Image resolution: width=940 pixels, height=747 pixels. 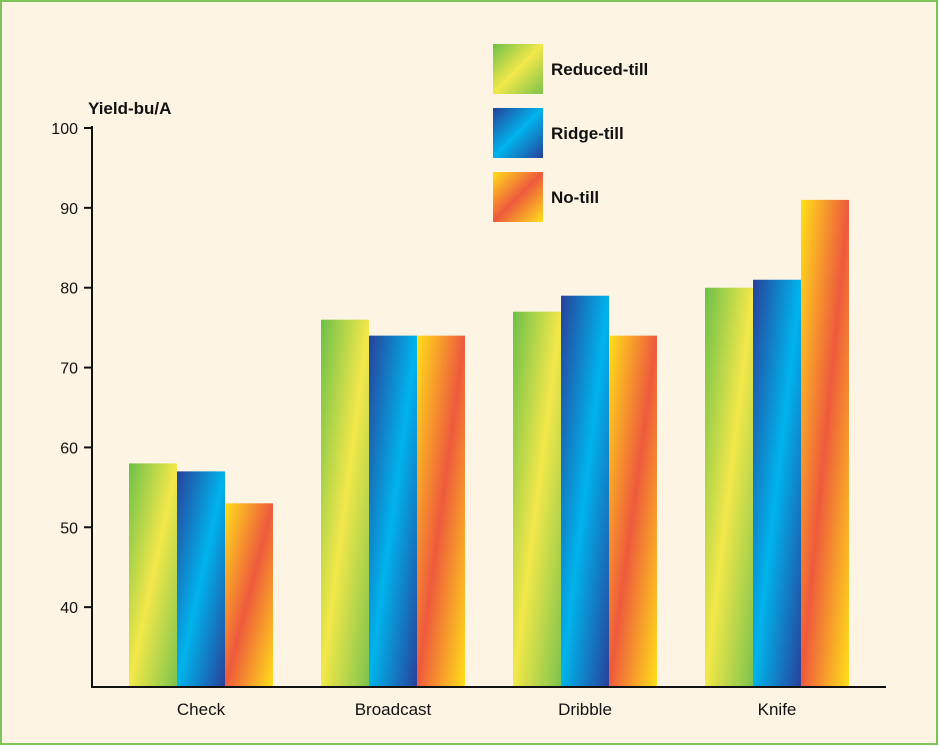 I want to click on bar-dribble-no-till, so click(x=633, y=511).